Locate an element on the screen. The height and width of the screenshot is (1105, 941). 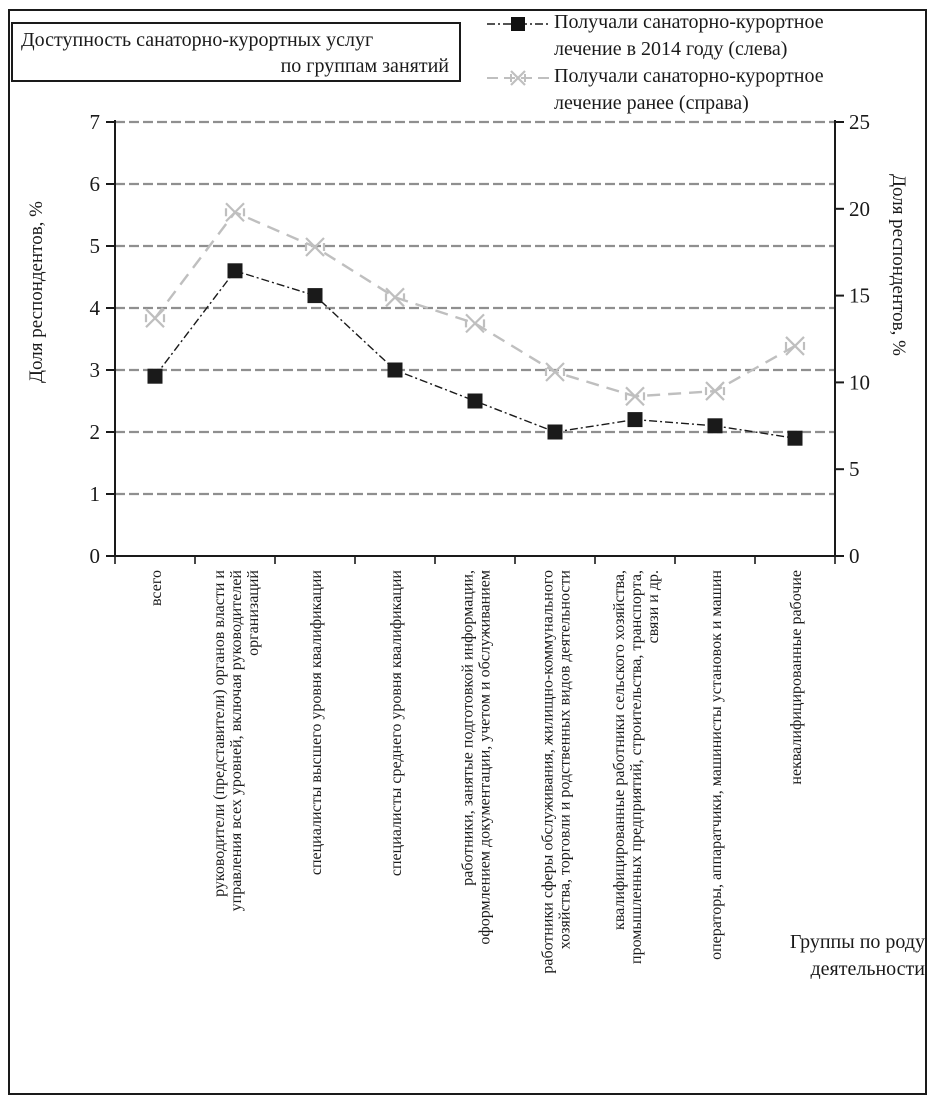
right-axis-title: Доля респондентов, % is located at coordinates (898, 265).